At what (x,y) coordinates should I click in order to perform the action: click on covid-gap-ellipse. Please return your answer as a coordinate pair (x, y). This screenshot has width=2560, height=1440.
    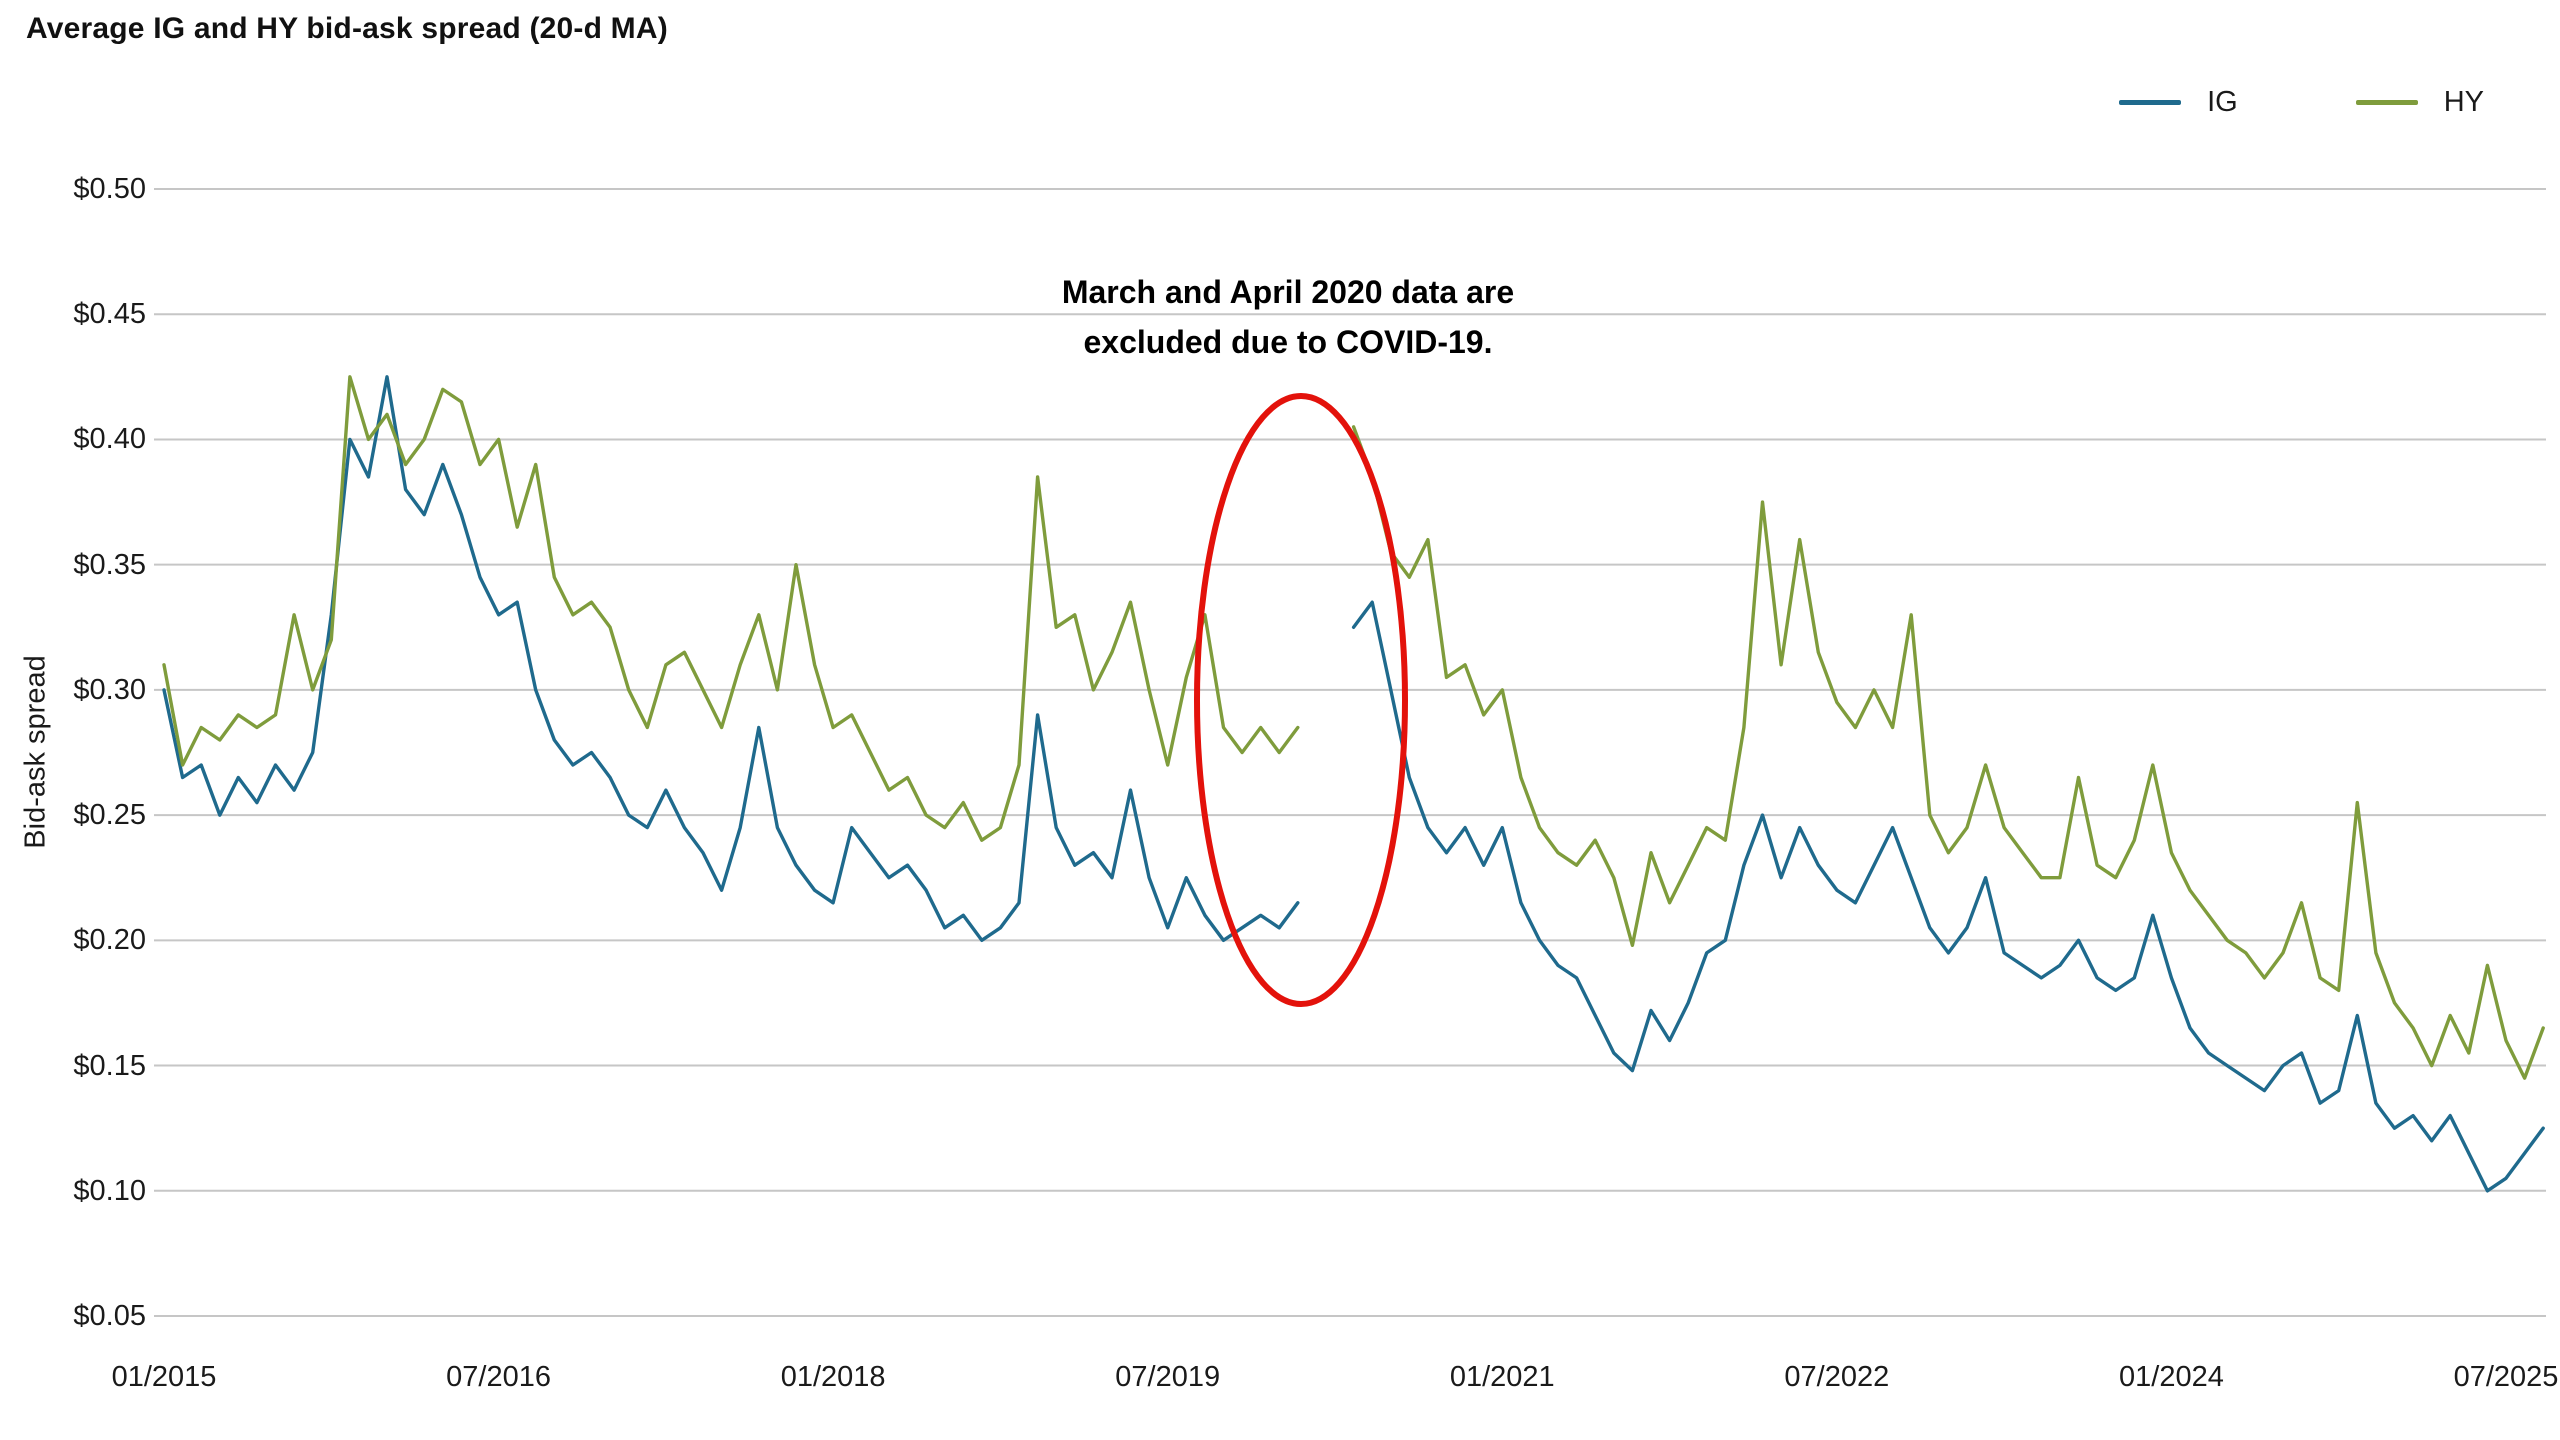
    Looking at the image, I should click on (1301, 700).